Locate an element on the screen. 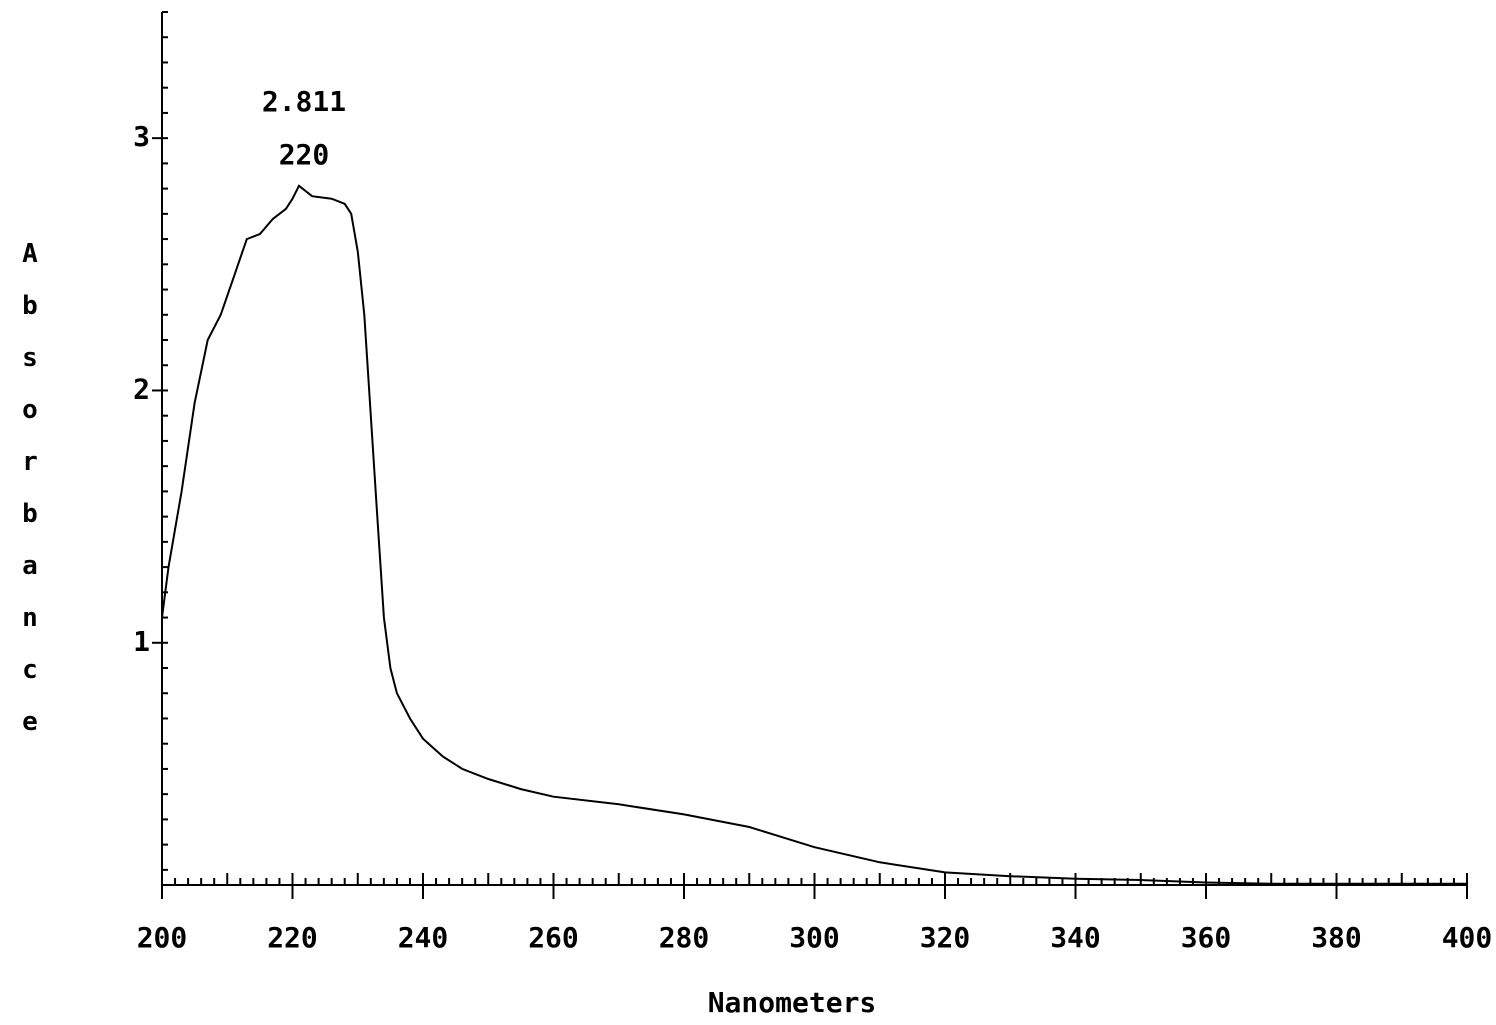  x-tick-label: 260 is located at coordinates (553, 937).